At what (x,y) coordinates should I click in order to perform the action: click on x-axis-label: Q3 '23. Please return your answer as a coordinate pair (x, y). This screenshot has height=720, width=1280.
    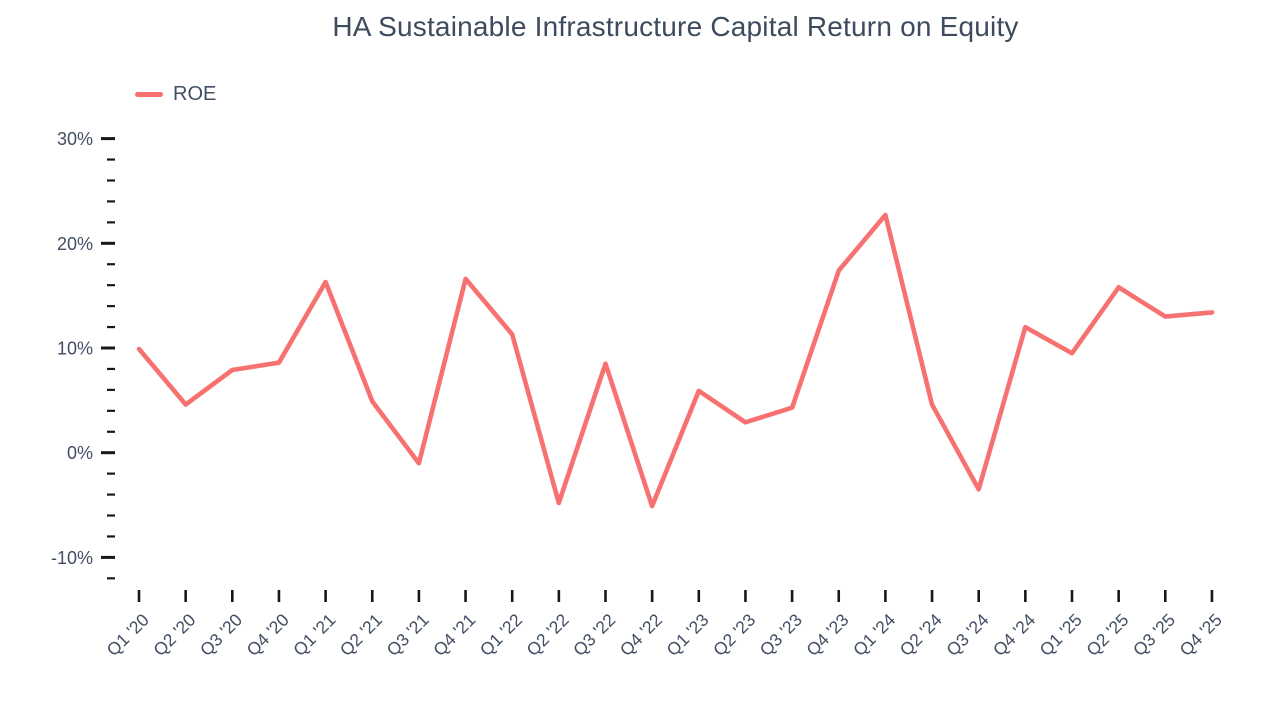
    Looking at the image, I should click on (781, 635).